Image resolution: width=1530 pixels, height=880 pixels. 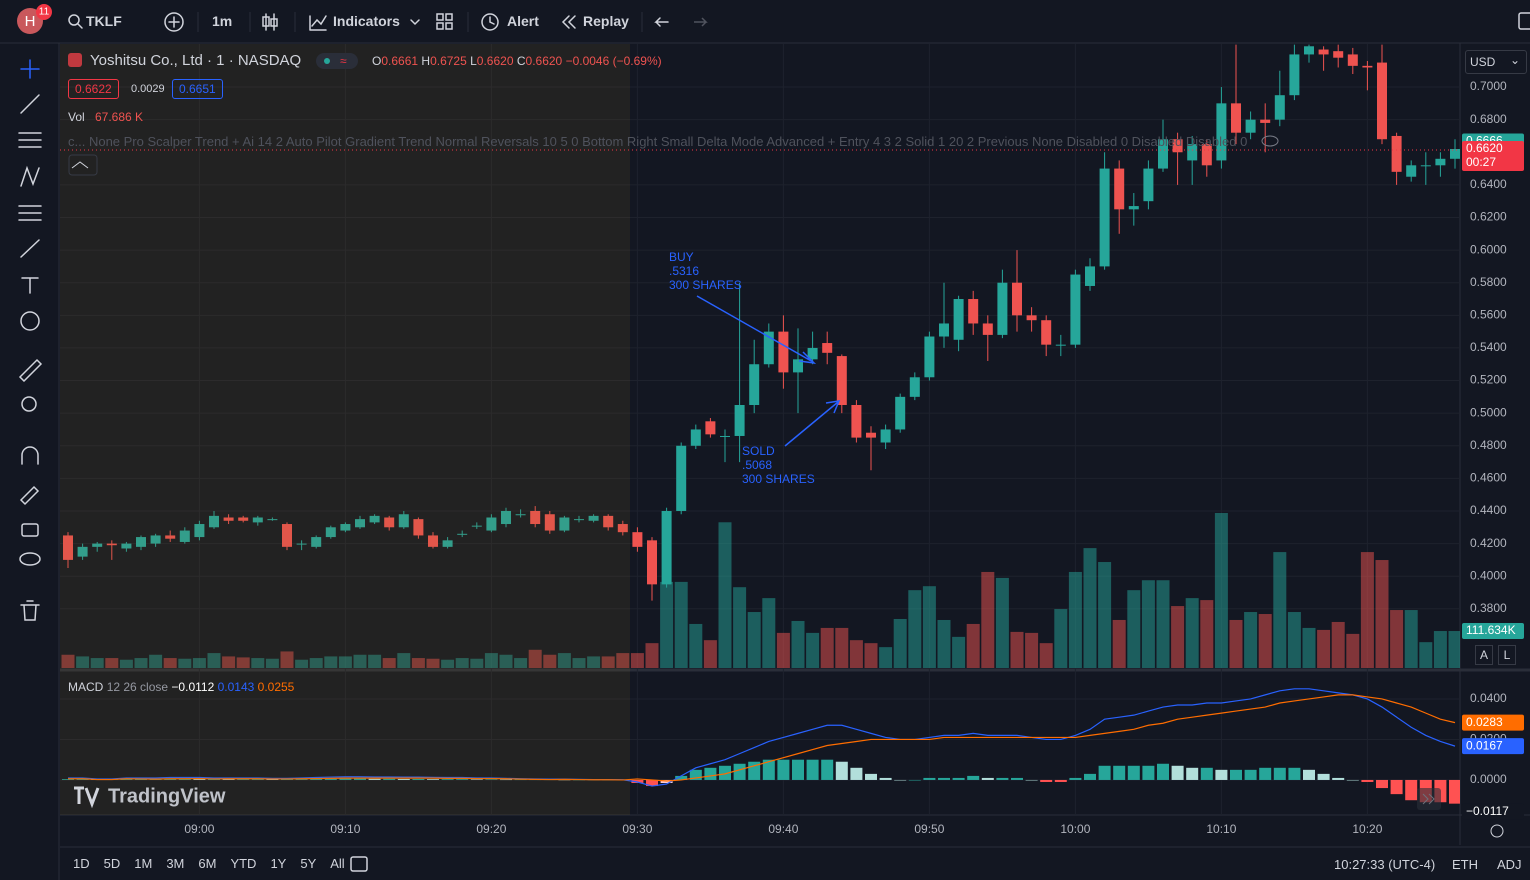 I want to click on range-button: 3M, so click(x=175, y=863).